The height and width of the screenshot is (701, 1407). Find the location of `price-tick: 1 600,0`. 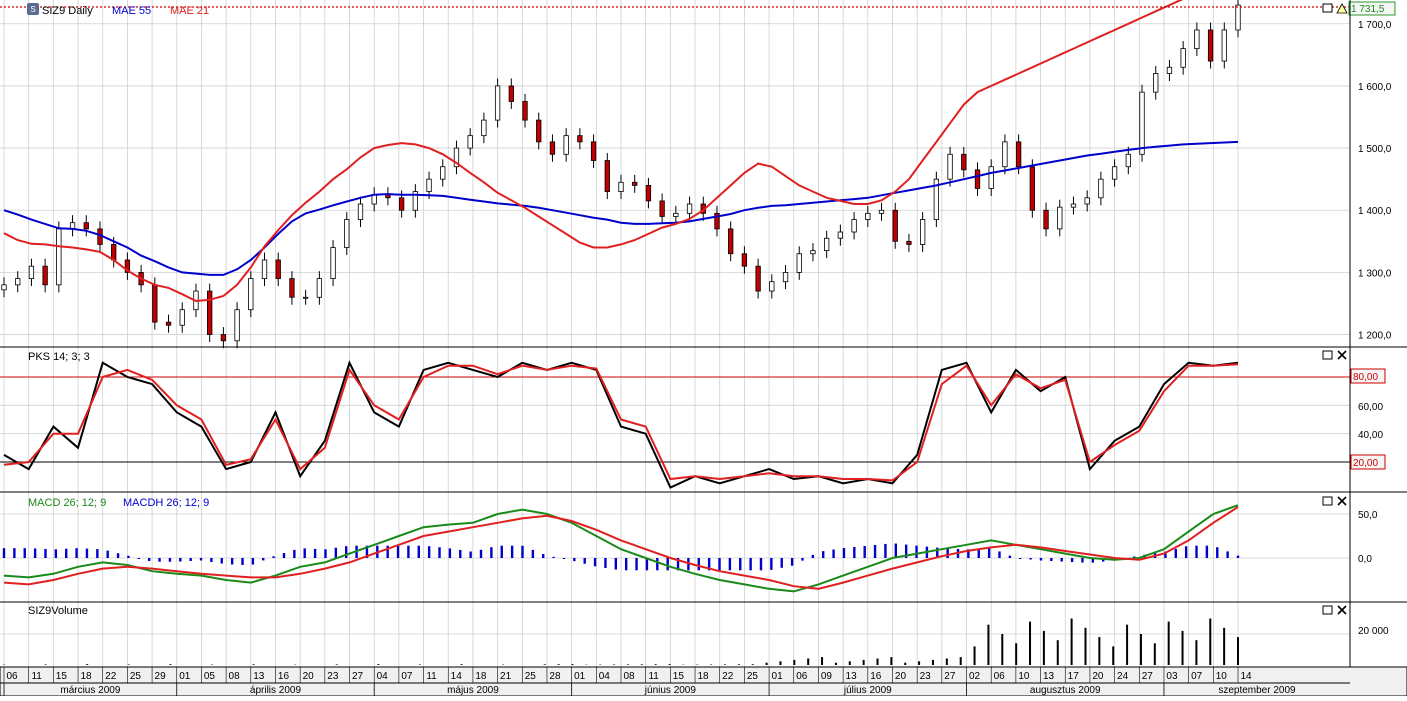

price-tick: 1 600,0 is located at coordinates (1375, 87).